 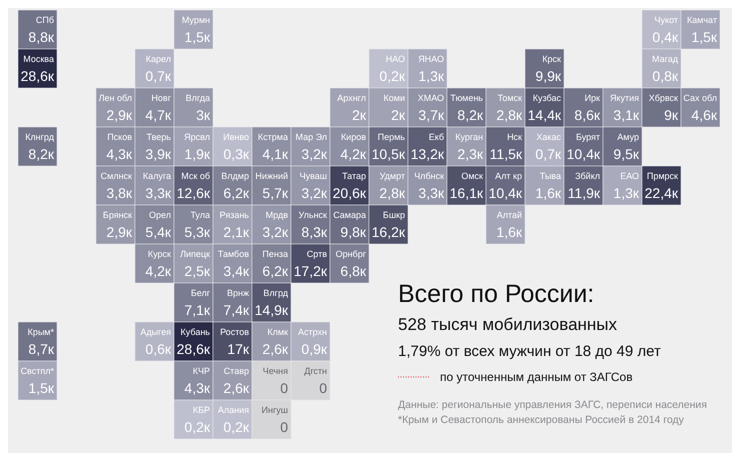 I want to click on category-label: Курск, so click(x=160, y=254).